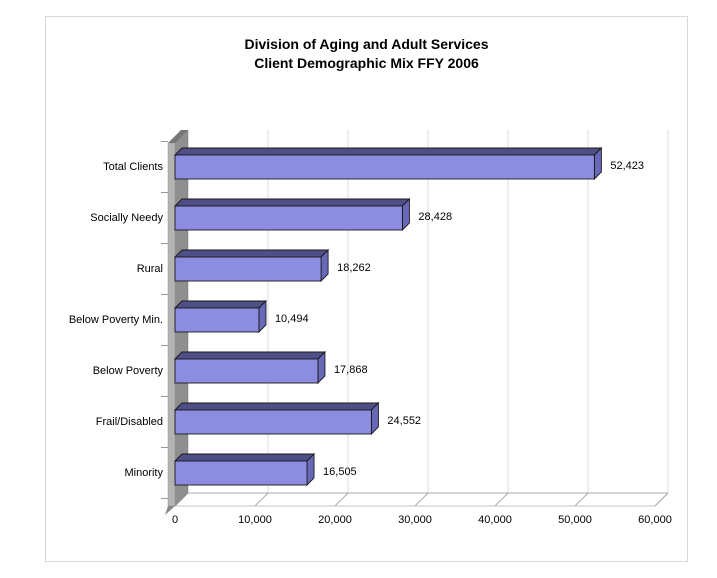 The width and height of the screenshot is (717, 578). What do you see at coordinates (171, 324) in the screenshot?
I see `wall-front-face` at bounding box center [171, 324].